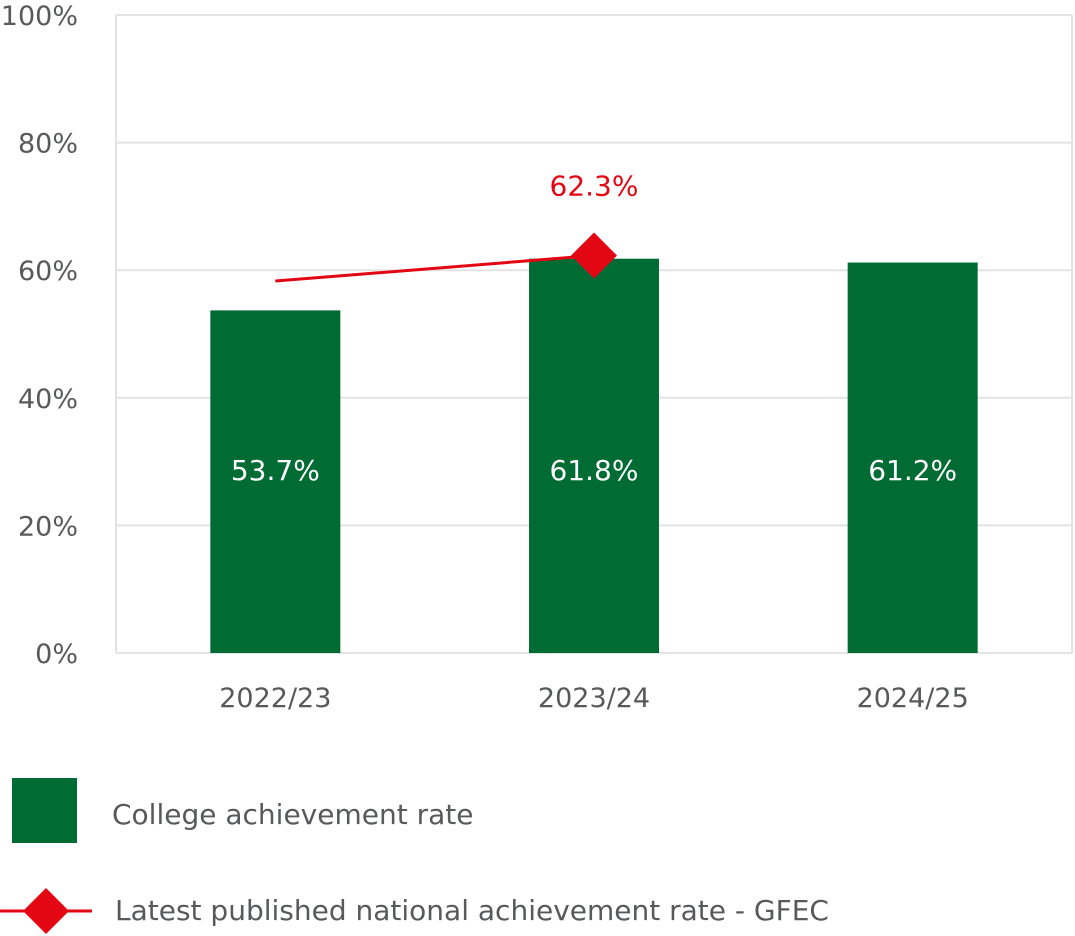 The height and width of the screenshot is (936, 1075). What do you see at coordinates (48, 144) in the screenshot?
I see `y-tick-label: 80%` at bounding box center [48, 144].